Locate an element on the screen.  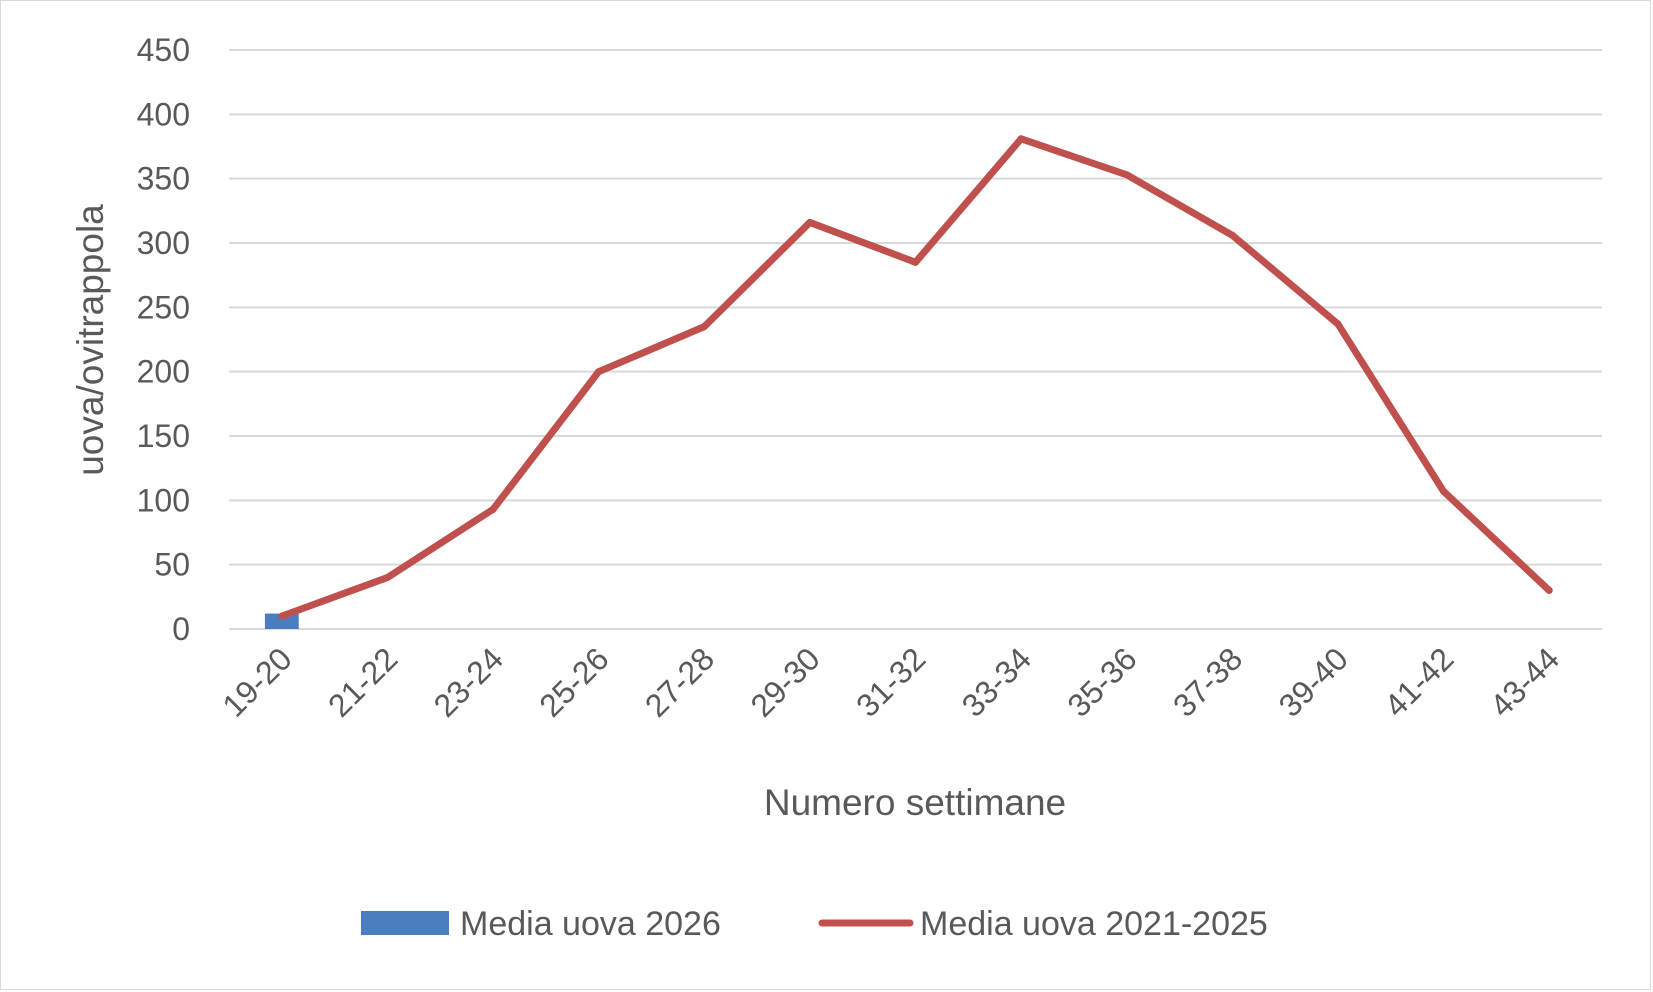
x-tick-label: 43-44 is located at coordinates (1524, 681).